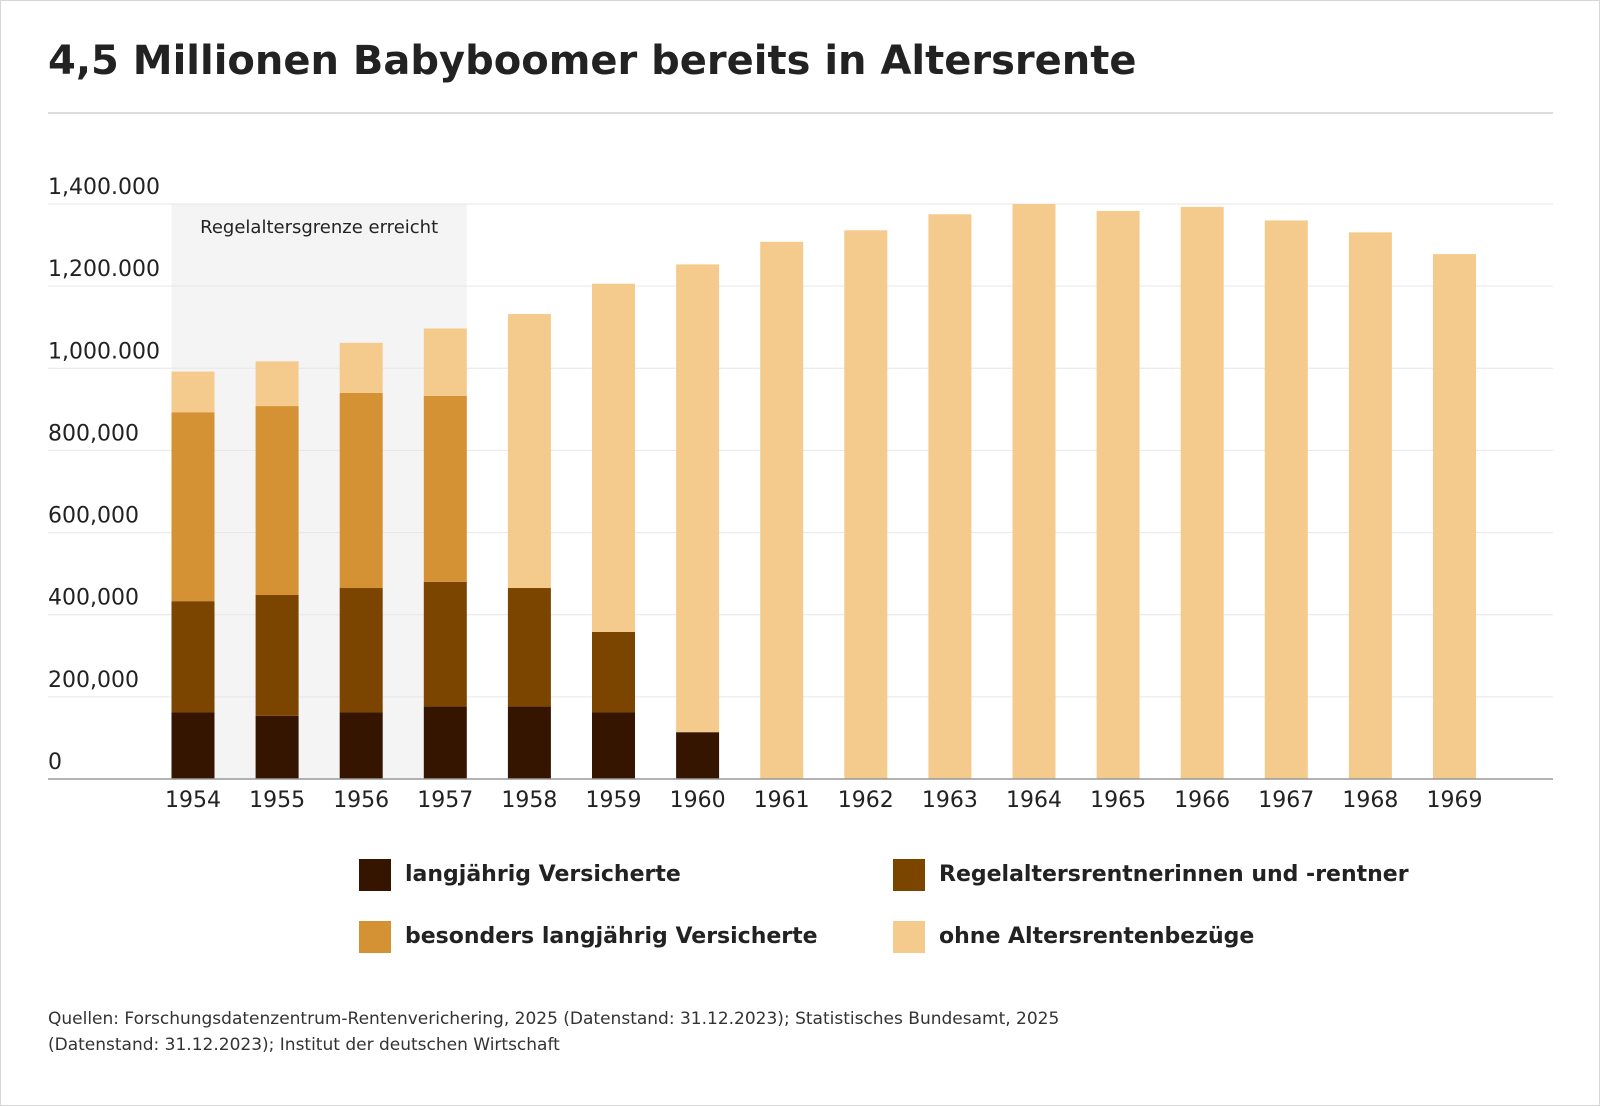 The height and width of the screenshot is (1106, 1600). I want to click on y-tick-label: 600,000, so click(93, 516).